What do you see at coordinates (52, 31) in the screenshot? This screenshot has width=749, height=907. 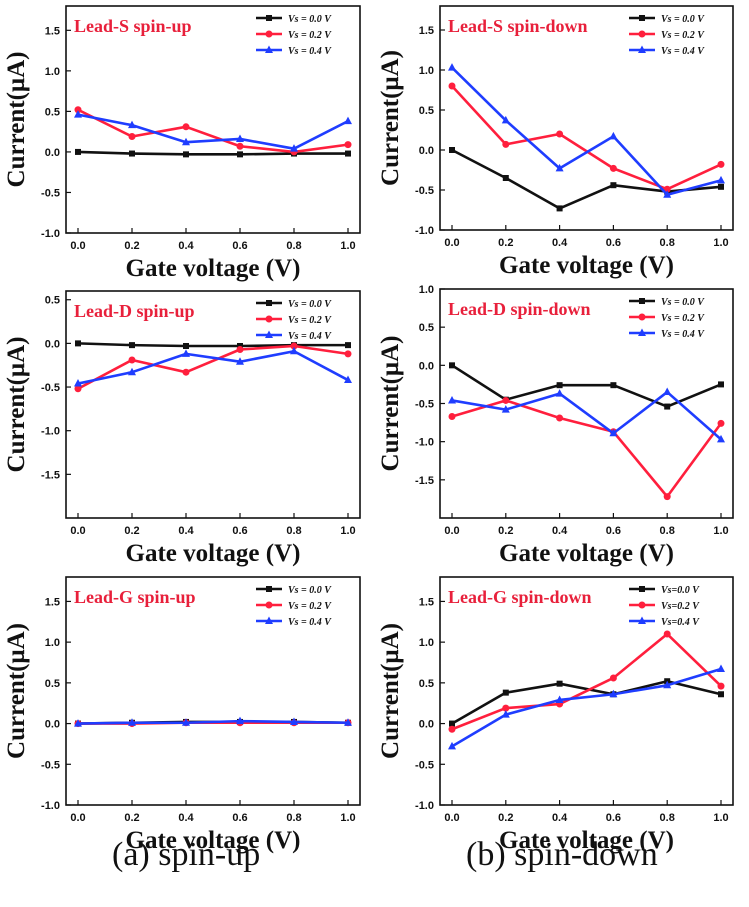 I see `y-tick-label: 1.5` at bounding box center [52, 31].